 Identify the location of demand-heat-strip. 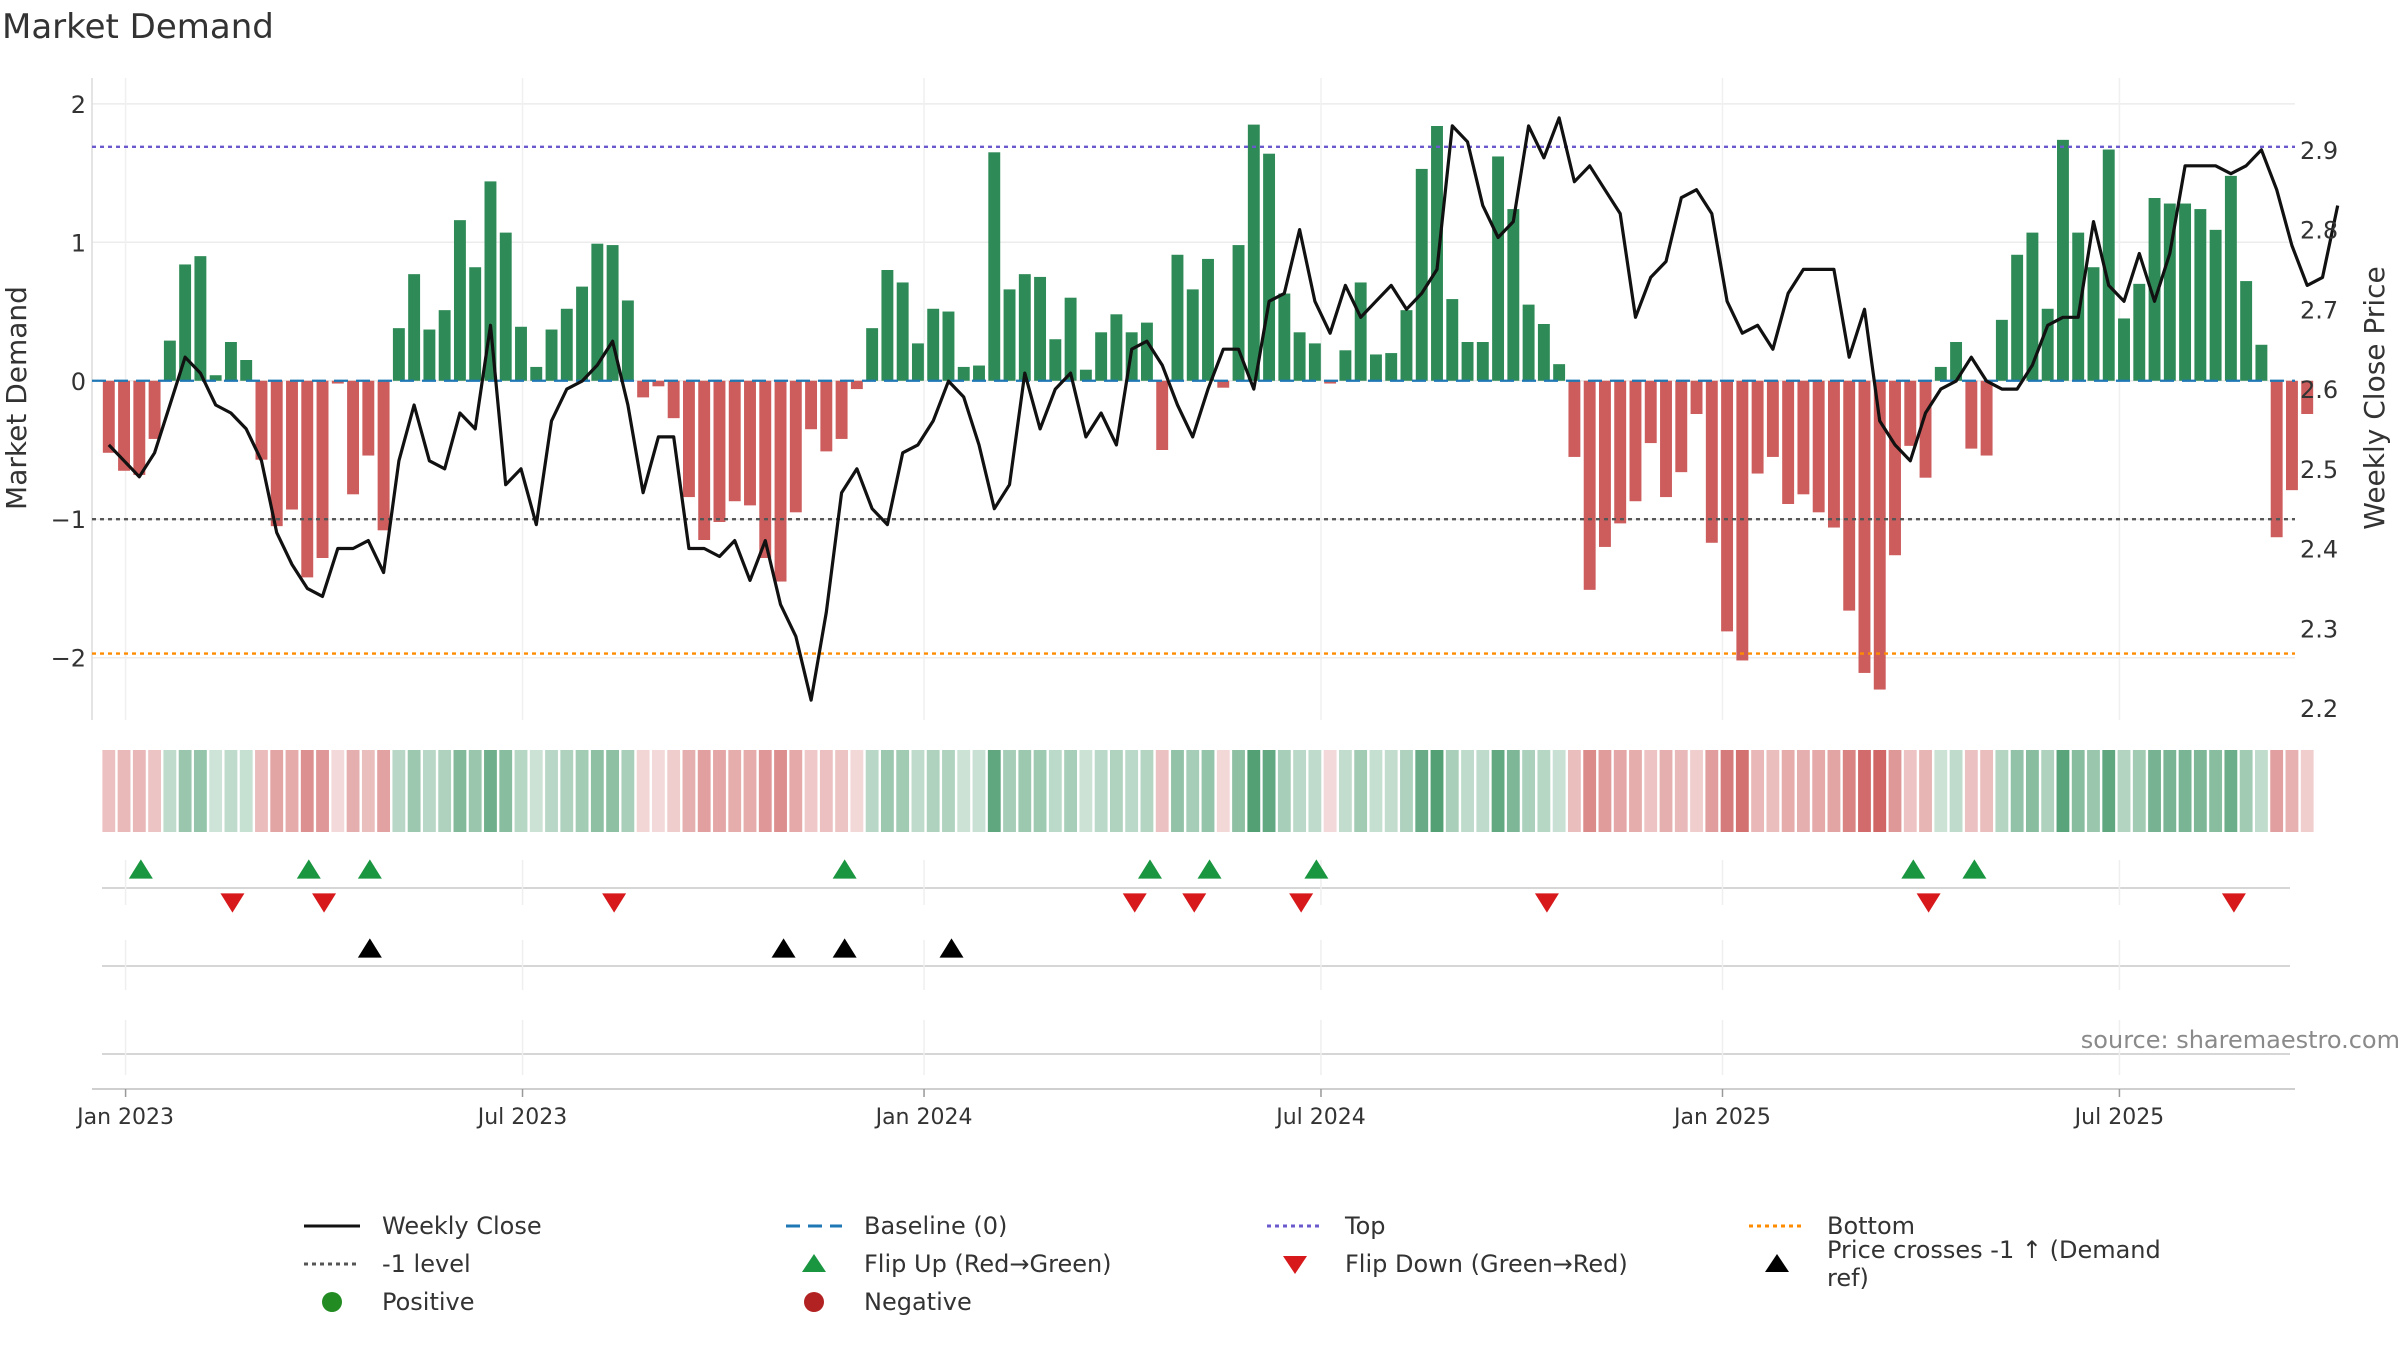
(1208, 791).